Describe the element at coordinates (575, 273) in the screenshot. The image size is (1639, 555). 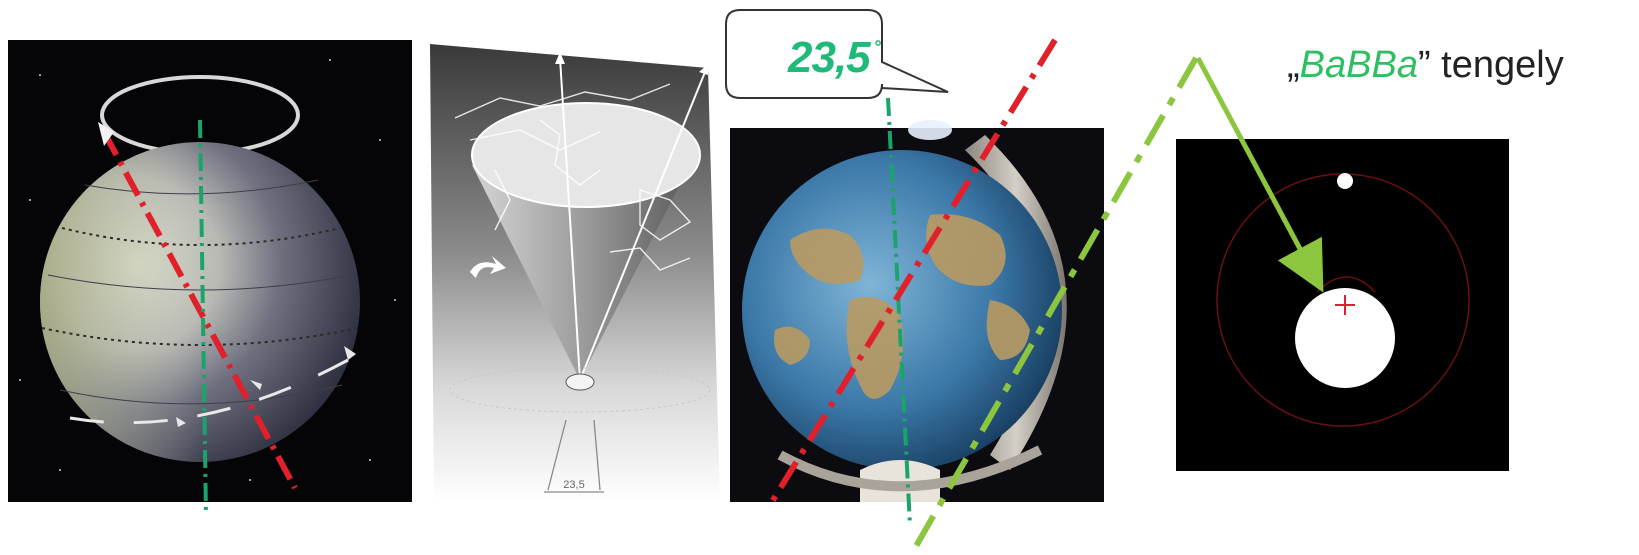
I see `precession-cone-sketch: 23,5` at that location.